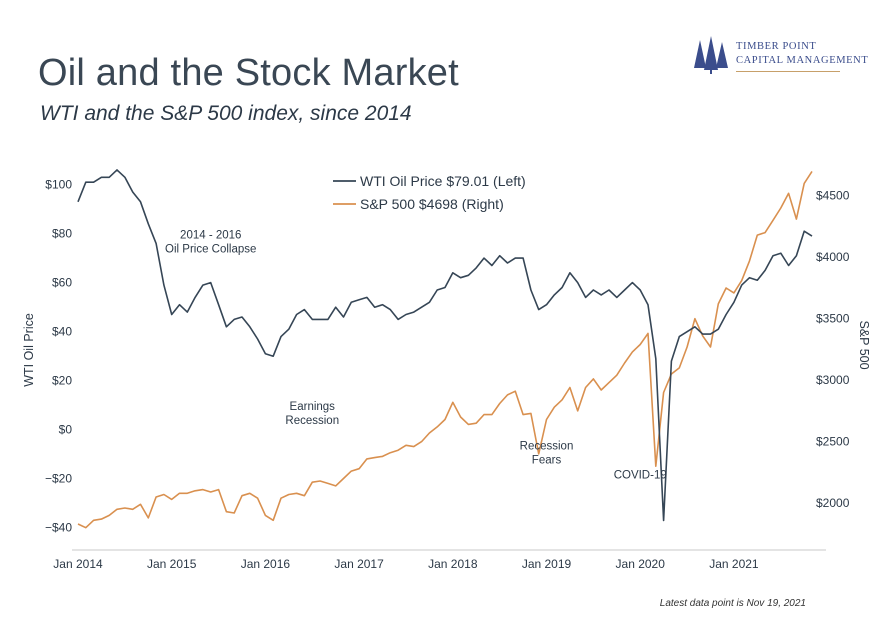 The height and width of the screenshot is (635, 886). Describe the element at coordinates (359, 564) in the screenshot. I see `x-tick-label: Jan 2017` at that location.